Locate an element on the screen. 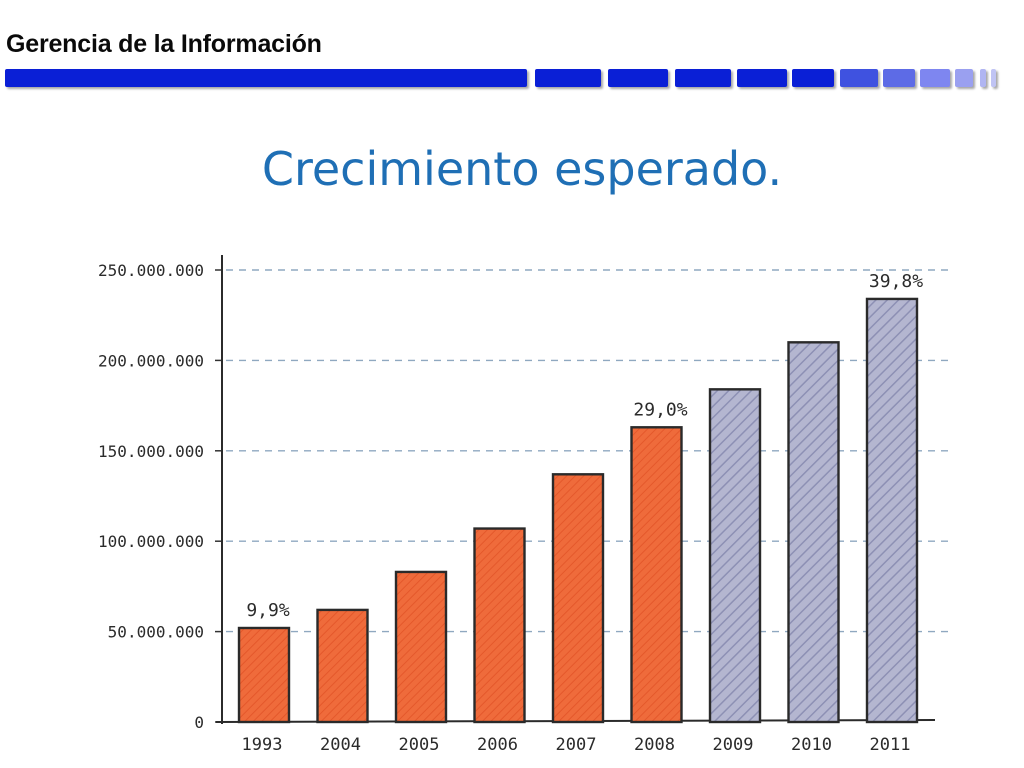 This screenshot has height=768, width=1024. page-title: Gerencia de la Información is located at coordinates (164, 44).